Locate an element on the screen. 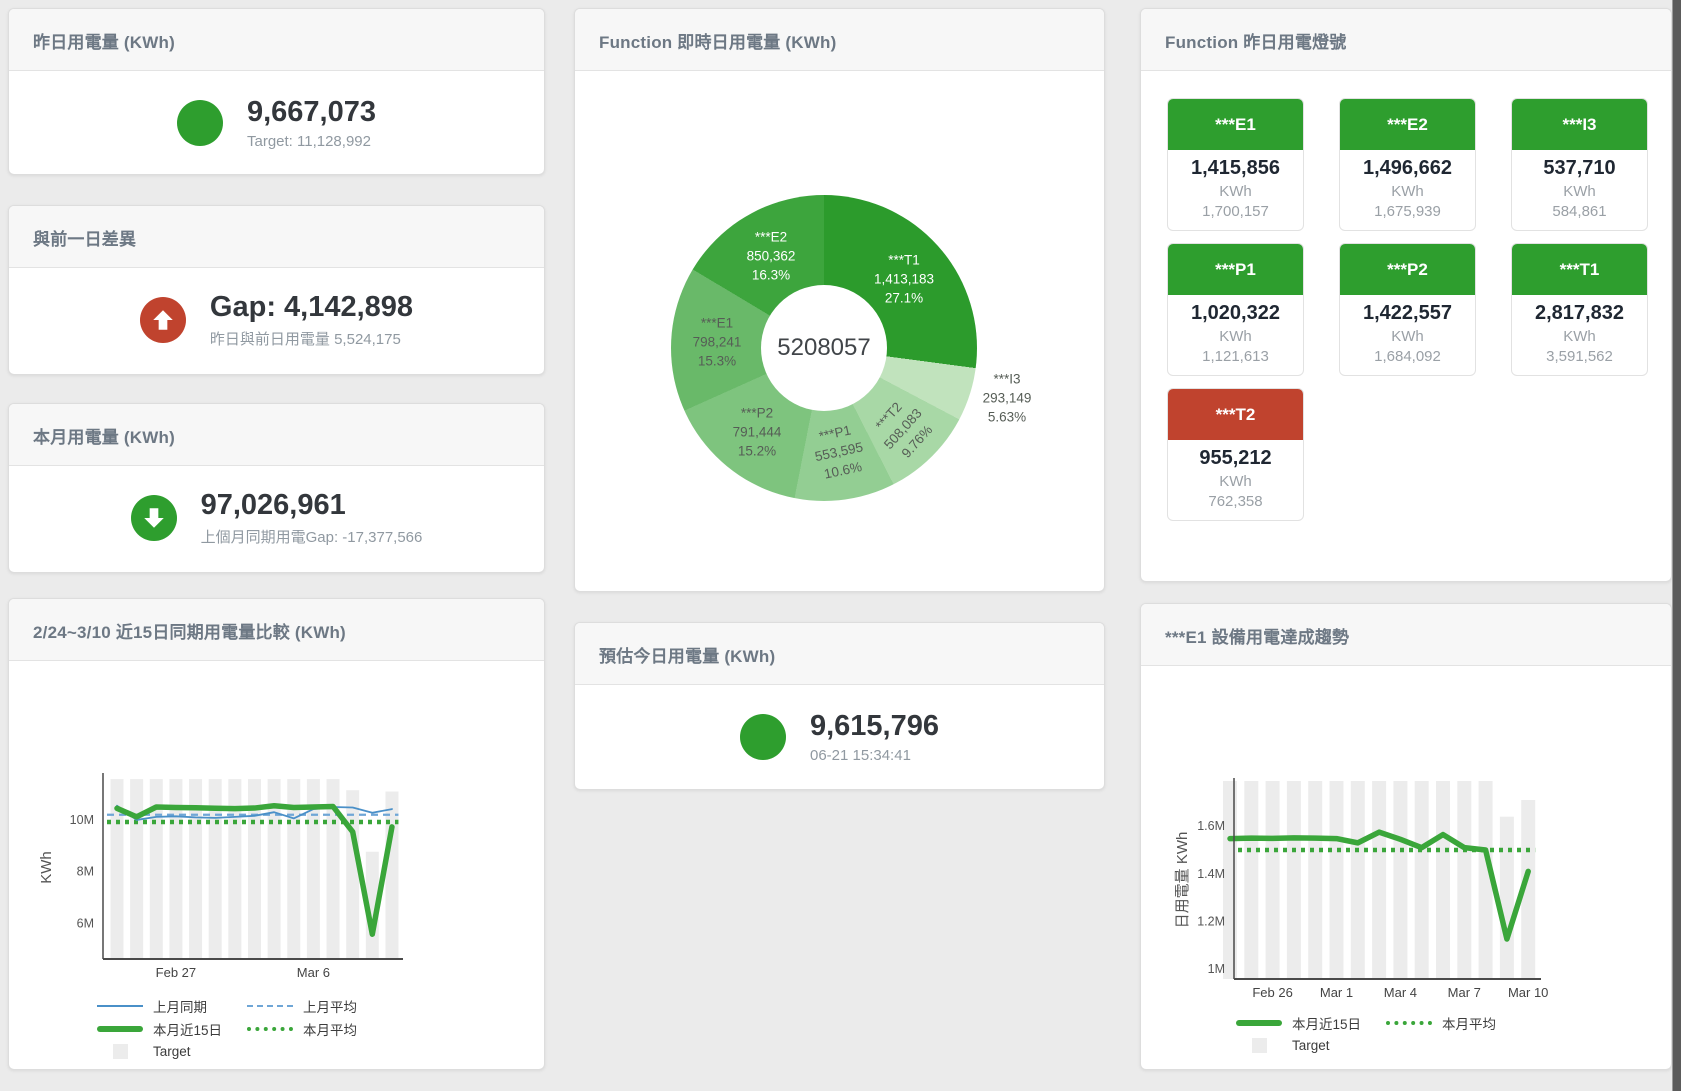  svg-text: 8M is located at coordinates (85, 872).